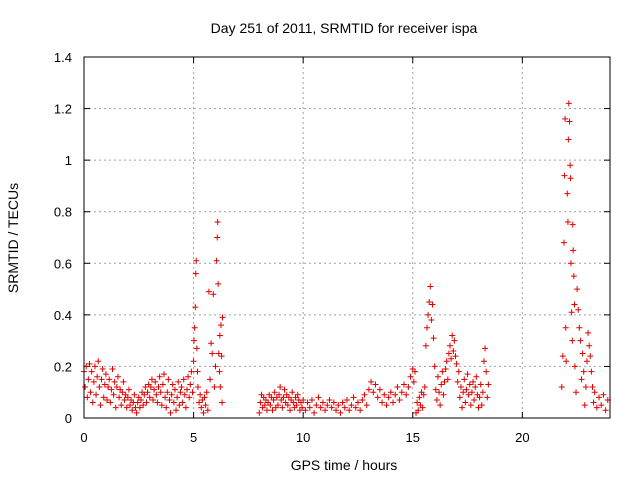 Image resolution: width=640 pixels, height=480 pixels. I want to click on x-tick-label: 10, so click(303, 437).